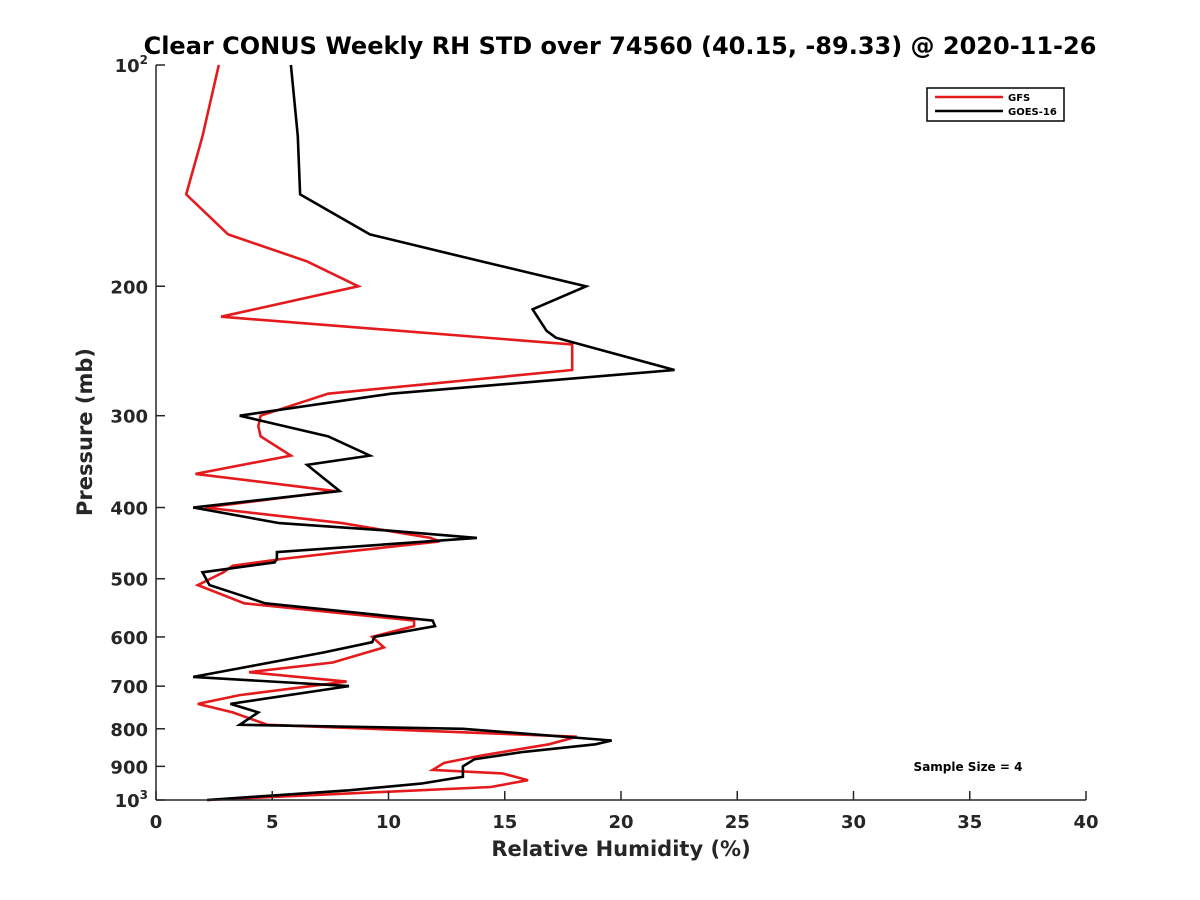 This screenshot has height=900, width=1200. Describe the element at coordinates (129, 417) in the screenshot. I see `y-tick-label: 300` at that location.